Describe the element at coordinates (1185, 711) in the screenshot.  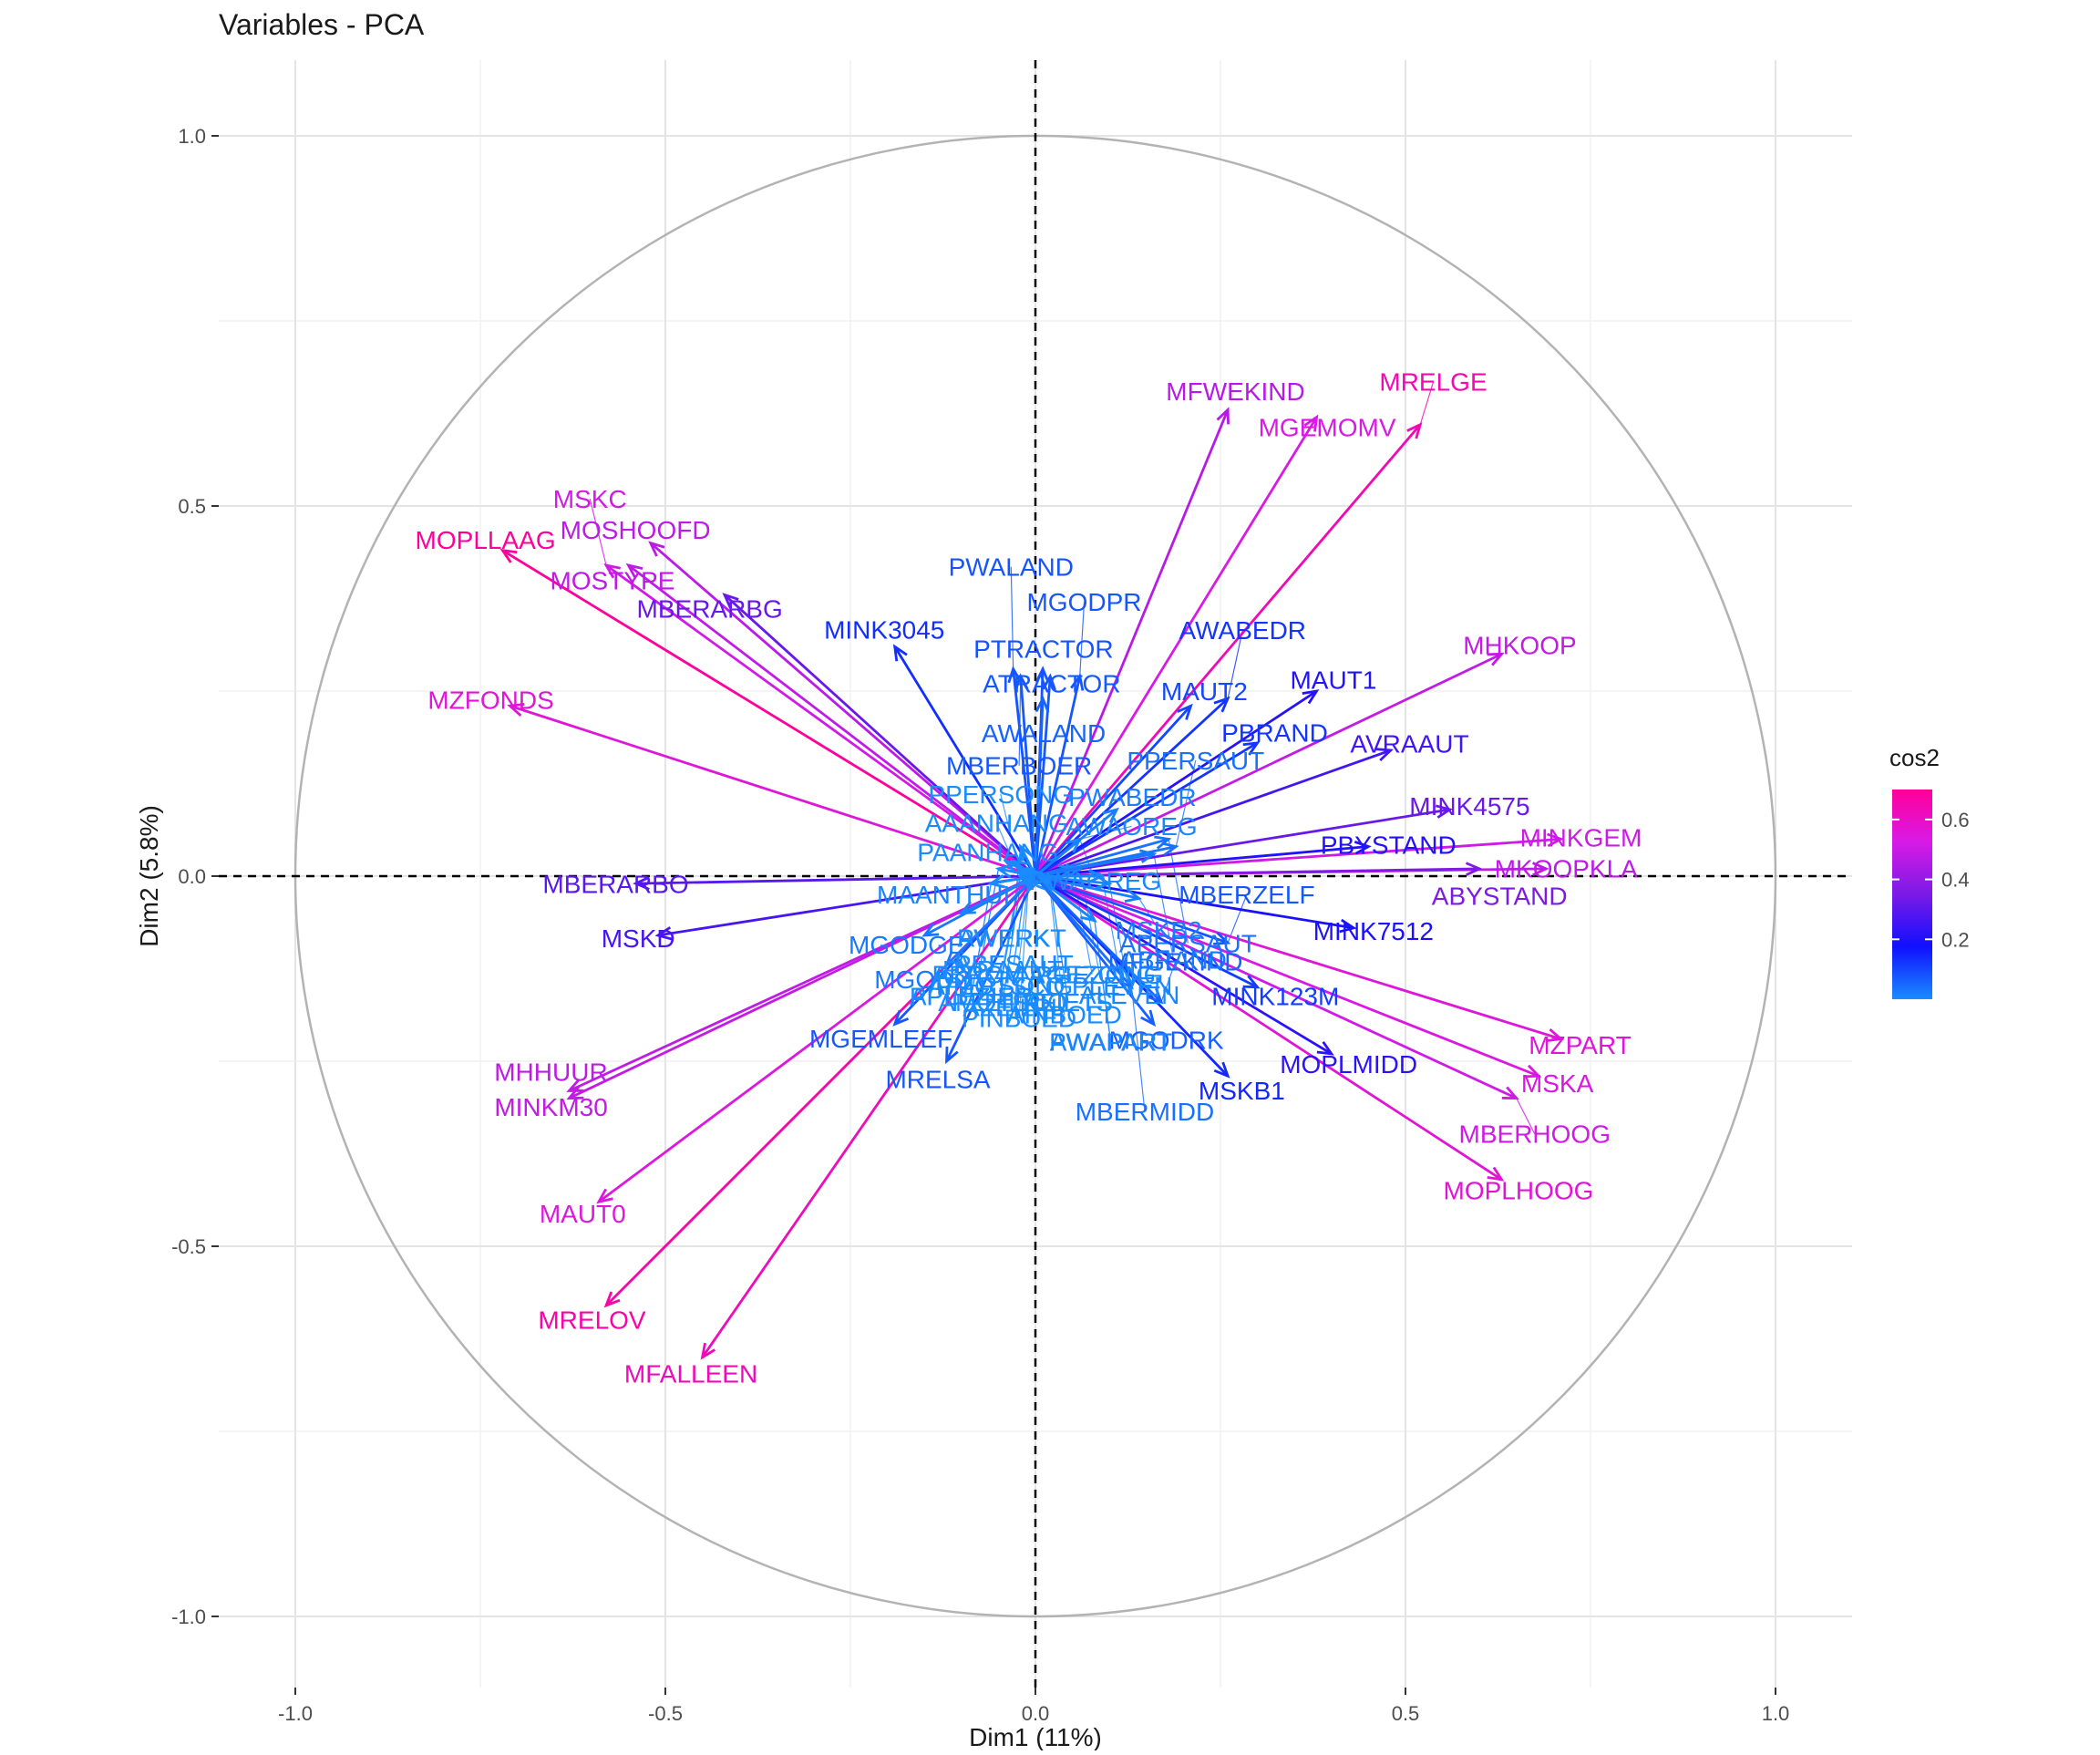
I see `arrowhead-maut2` at that location.